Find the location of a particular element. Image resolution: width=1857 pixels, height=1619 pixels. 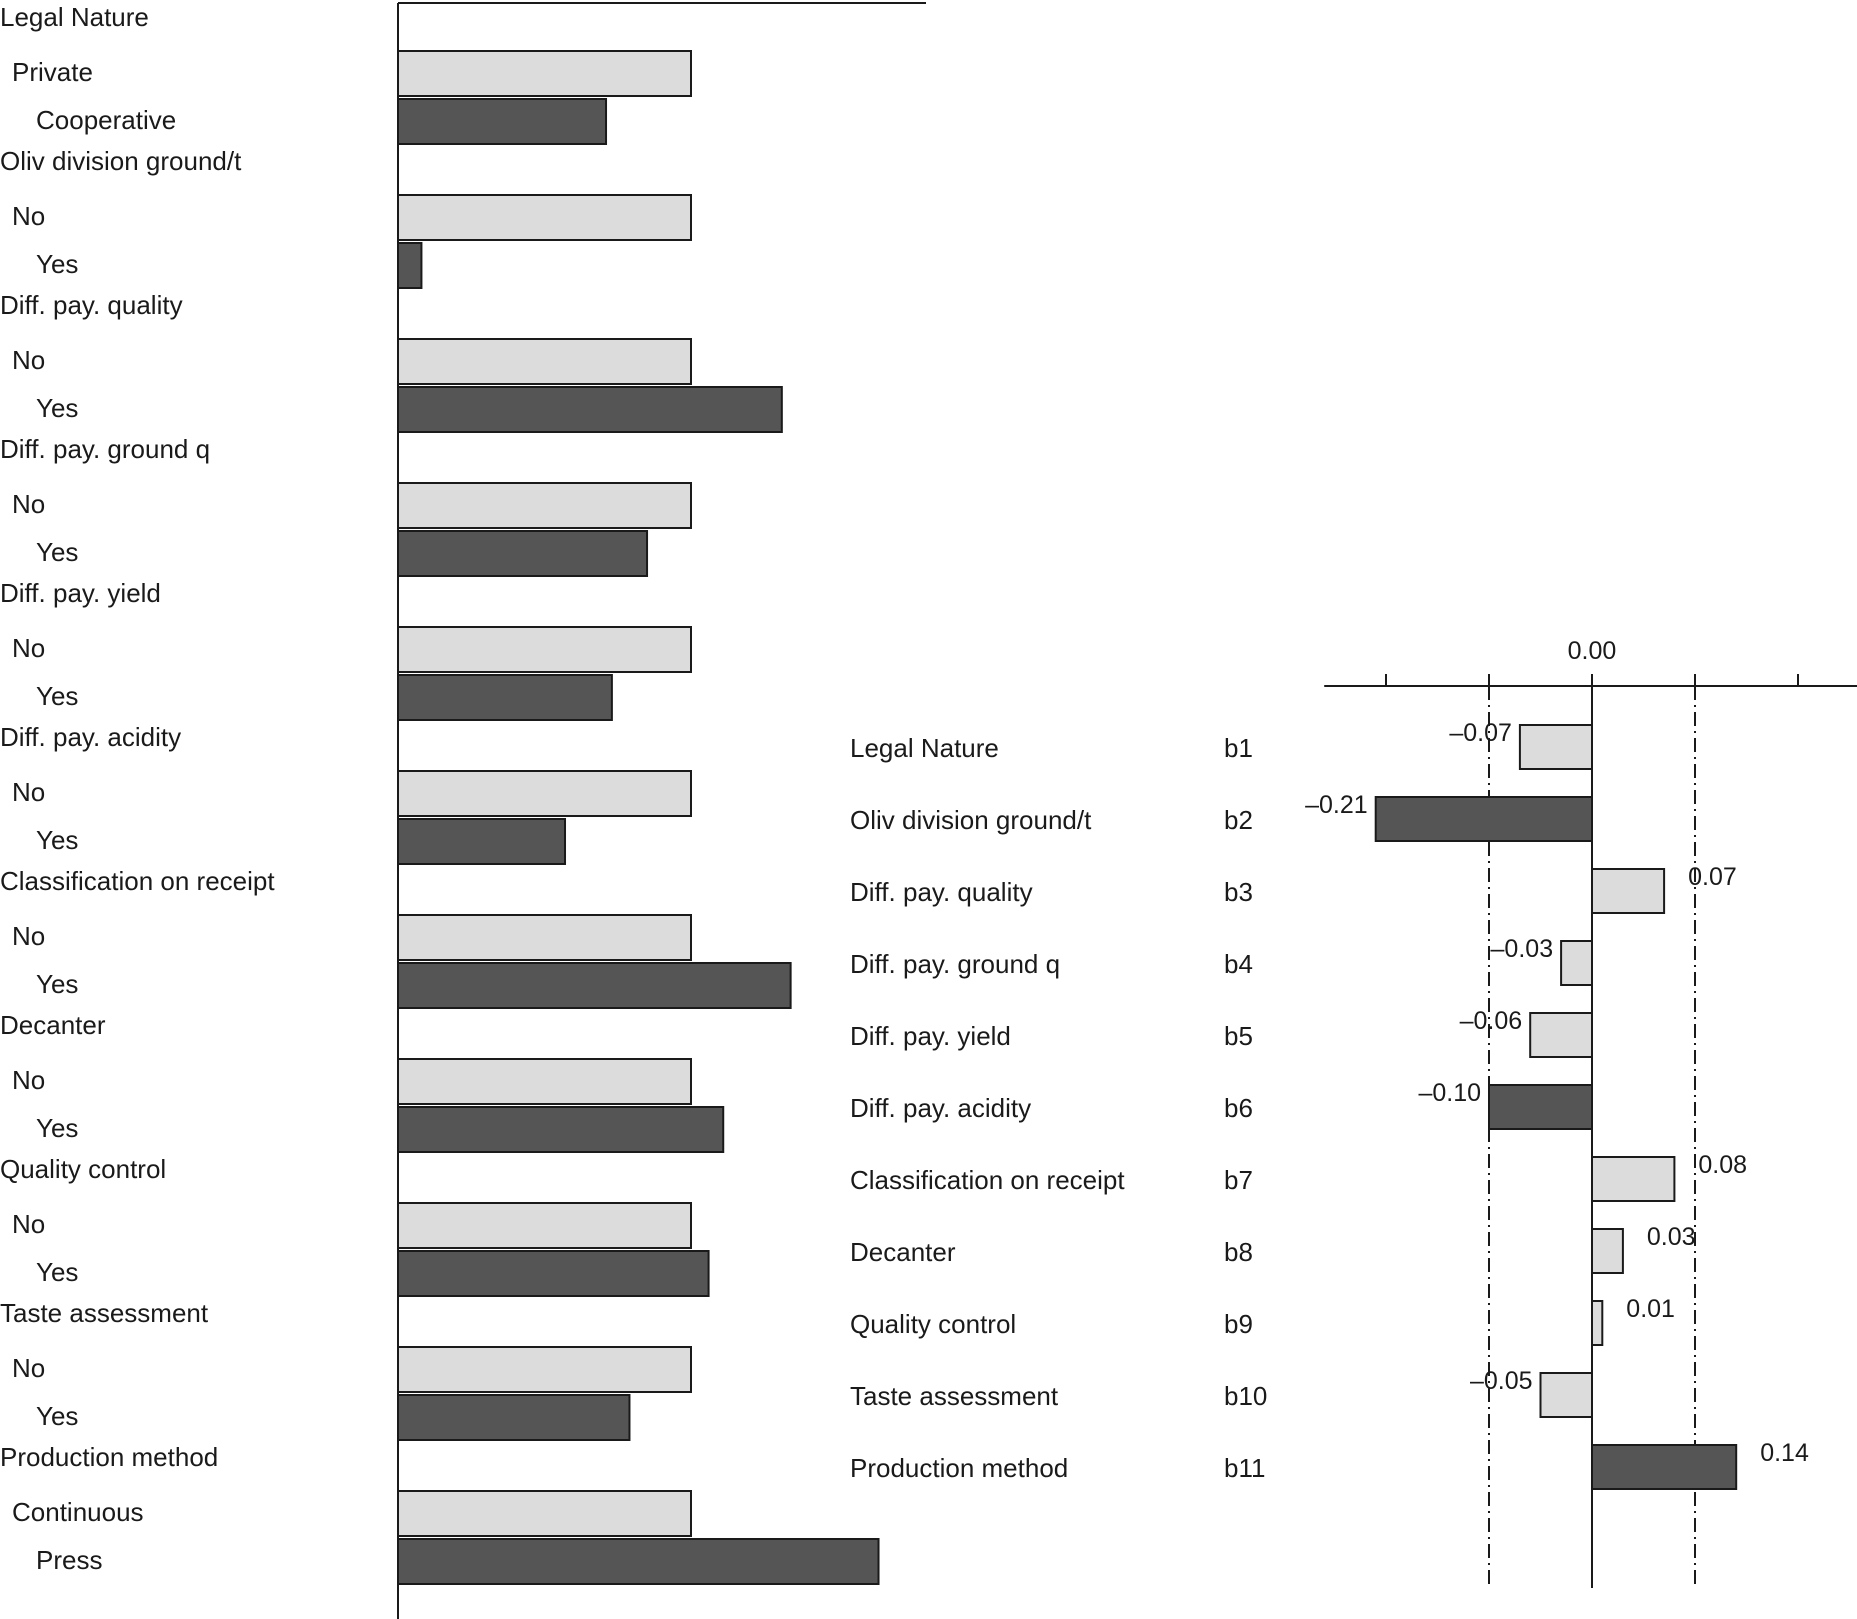

coefficient-code: b3 is located at coordinates (1238, 892).